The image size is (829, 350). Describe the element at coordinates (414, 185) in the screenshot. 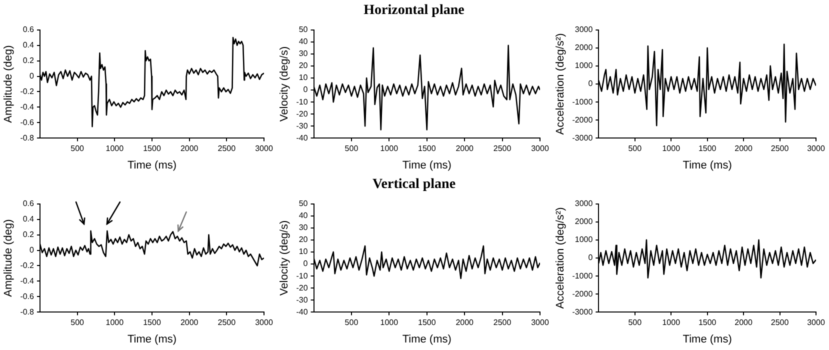

I see `chart-title: Vertical plane` at that location.